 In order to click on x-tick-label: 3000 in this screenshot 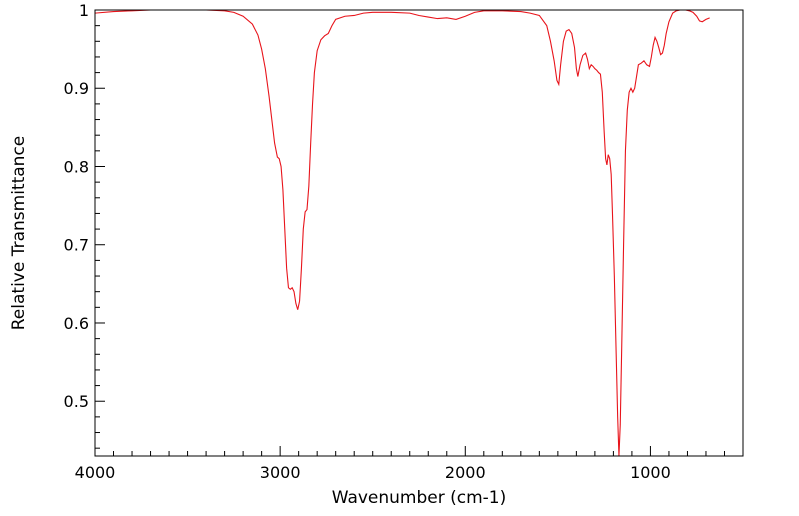, I will do `click(280, 472)`.